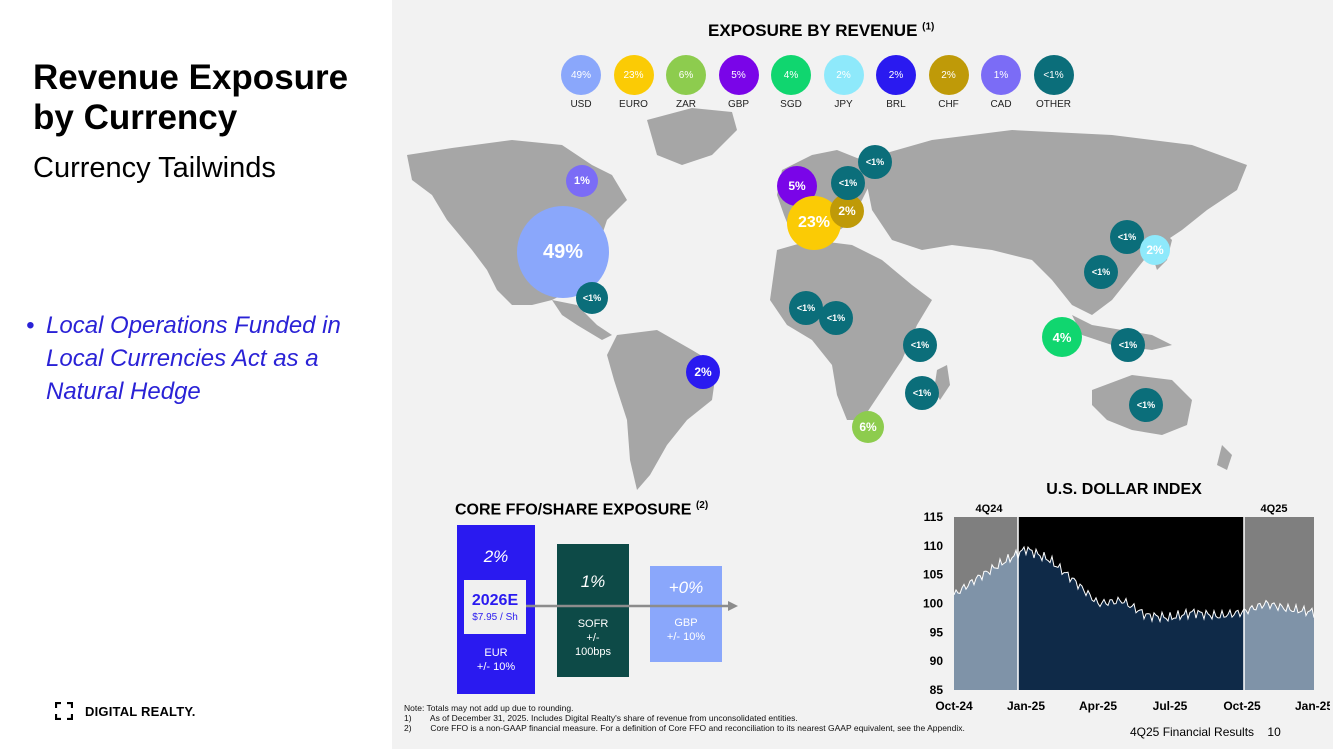 The height and width of the screenshot is (749, 1333). I want to click on legend-item-chf: 2% CHF, so click(949, 82).